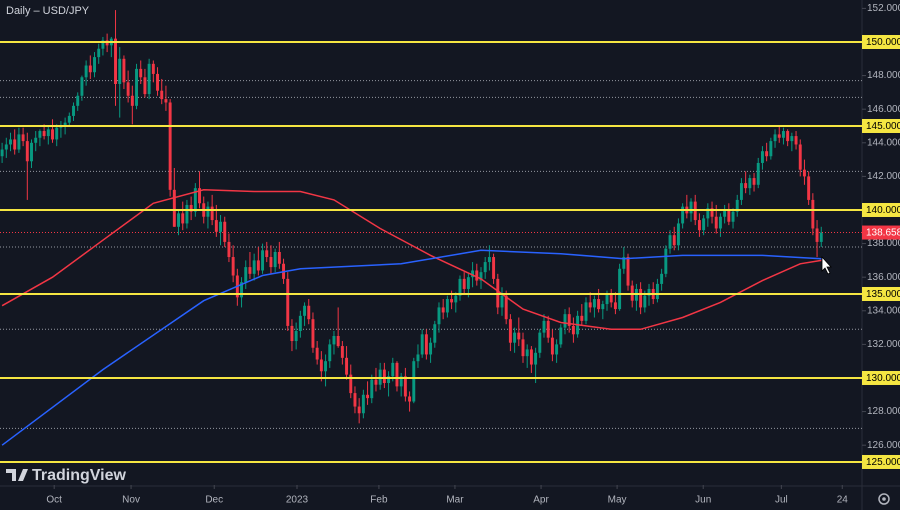  Describe the element at coordinates (883, 277) in the screenshot. I see `y-tick-label: 136.000` at that location.